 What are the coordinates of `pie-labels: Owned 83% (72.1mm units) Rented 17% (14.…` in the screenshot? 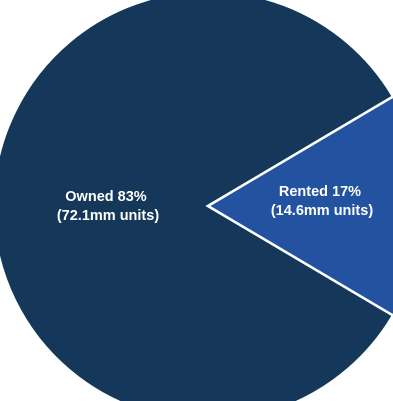 It's located at (215, 204).